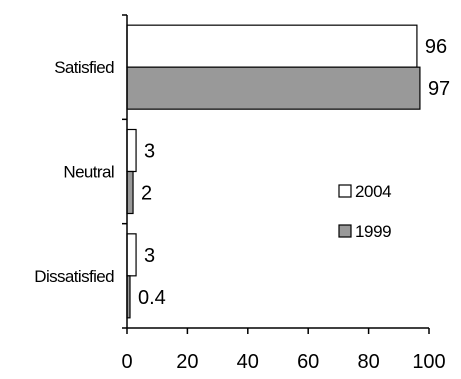 This screenshot has width=461, height=379. I want to click on bar-neutral-2004, so click(131, 150).